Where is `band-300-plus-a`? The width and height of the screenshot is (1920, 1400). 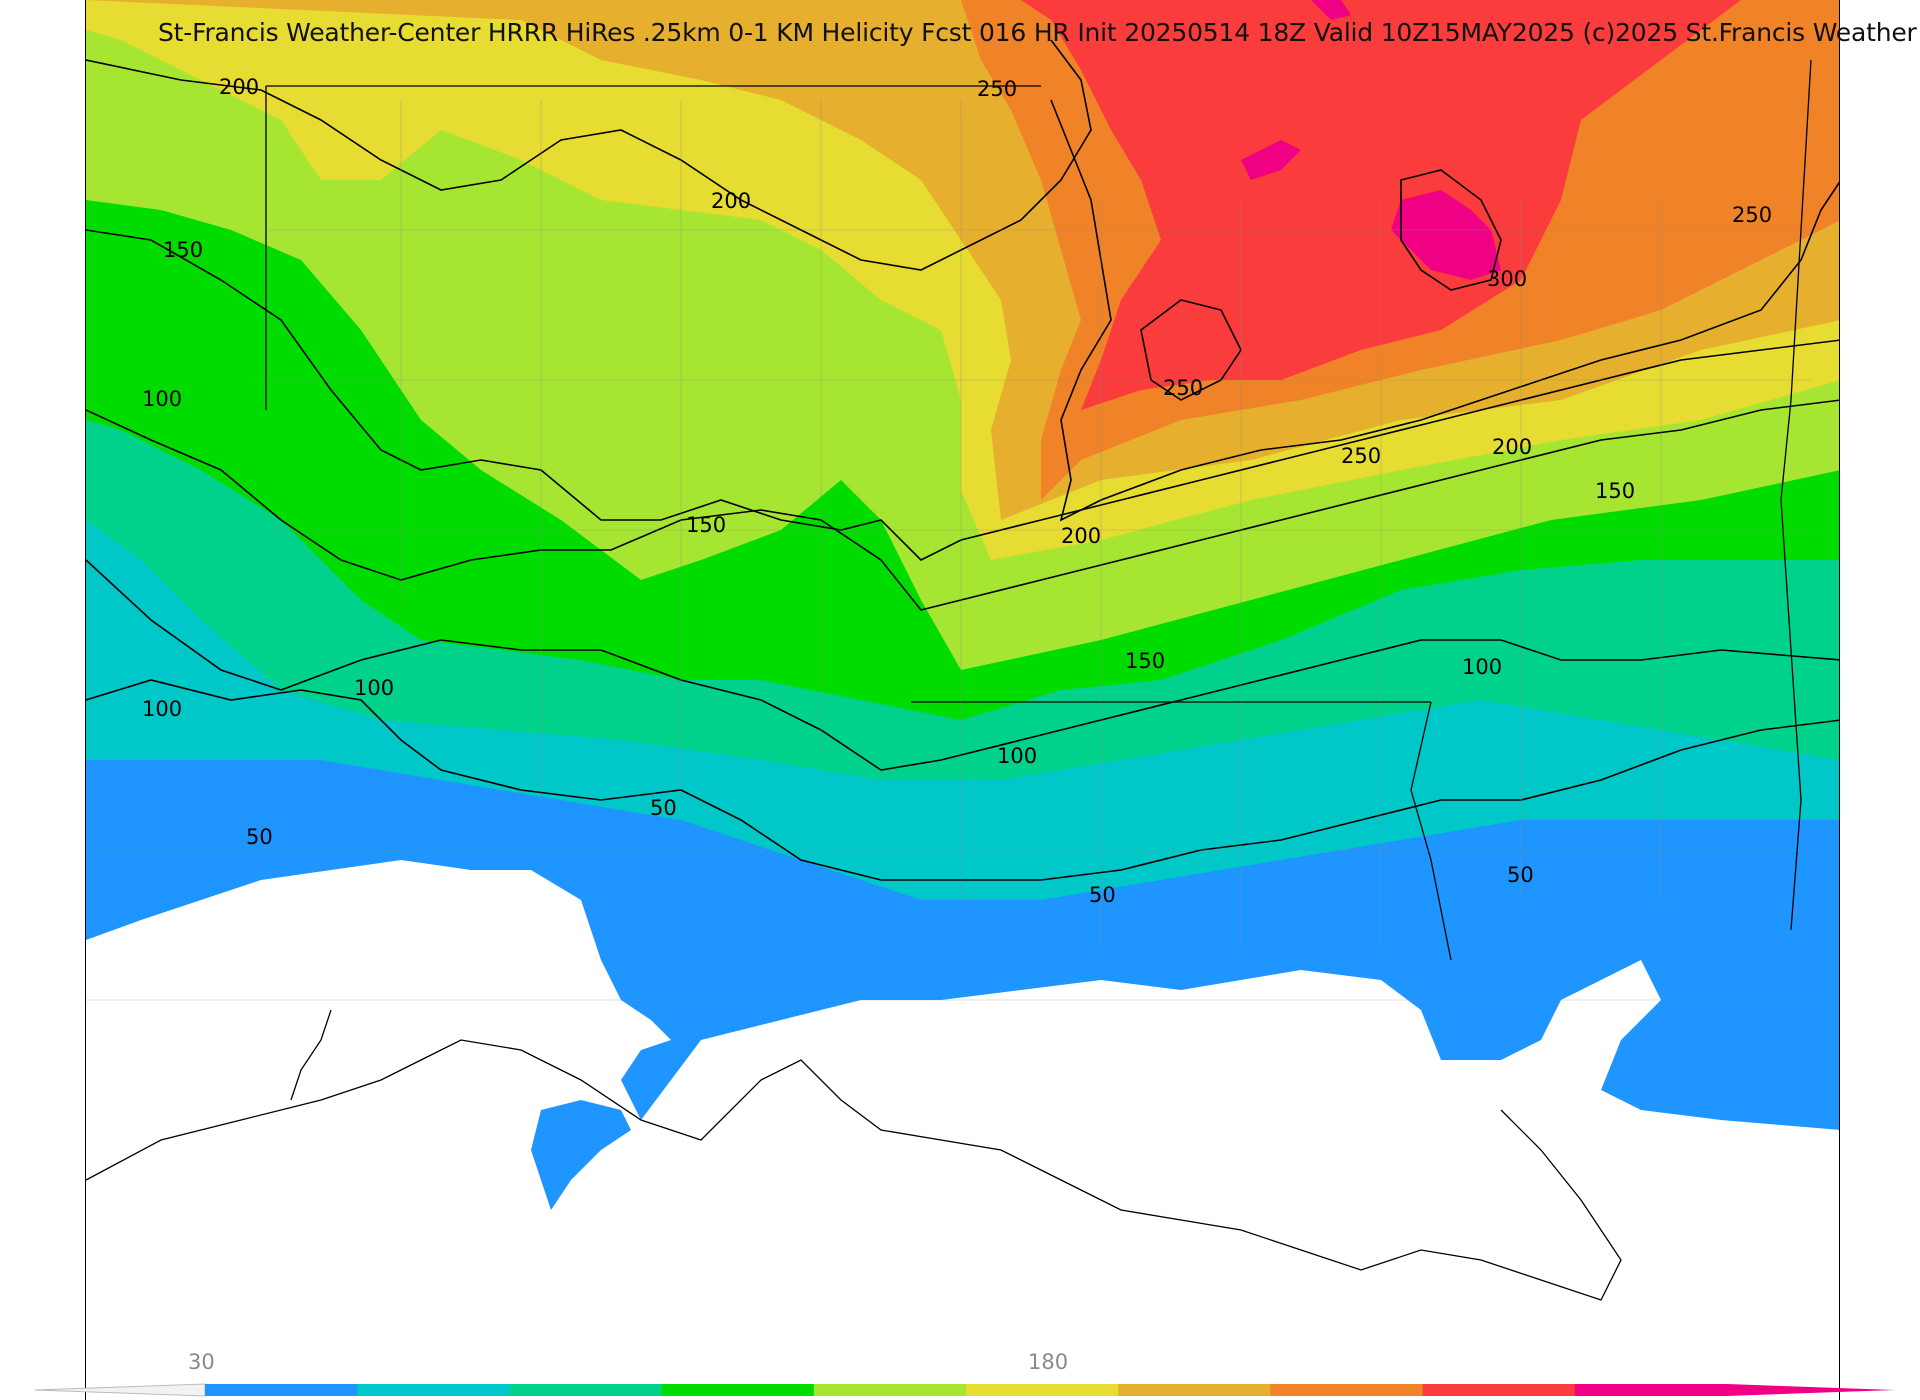
band-300-plus-a is located at coordinates (1446, 235).